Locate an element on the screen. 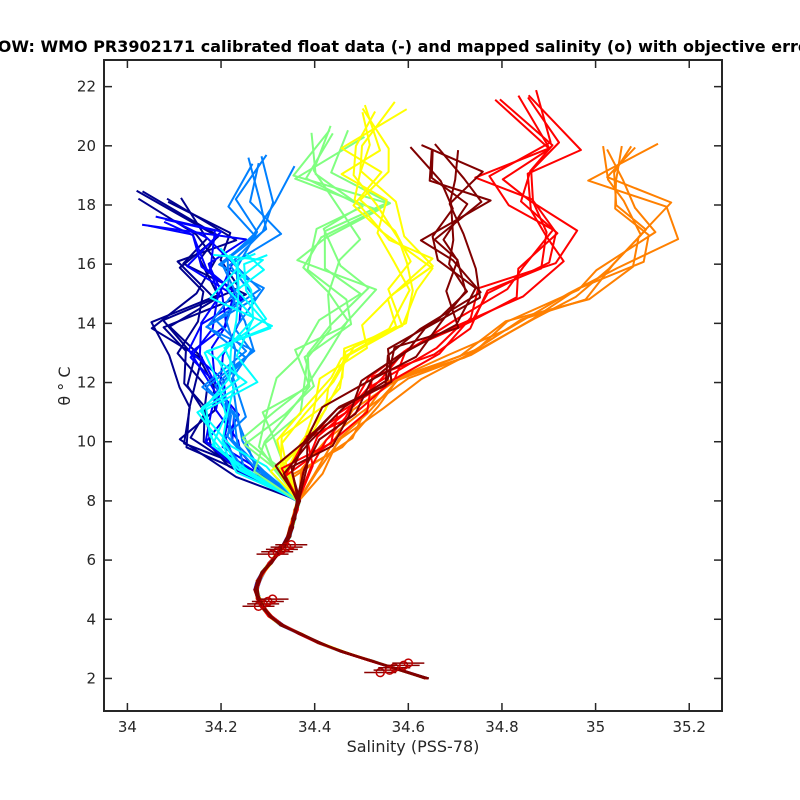  x-tick-label-5: 35 is located at coordinates (595, 727).